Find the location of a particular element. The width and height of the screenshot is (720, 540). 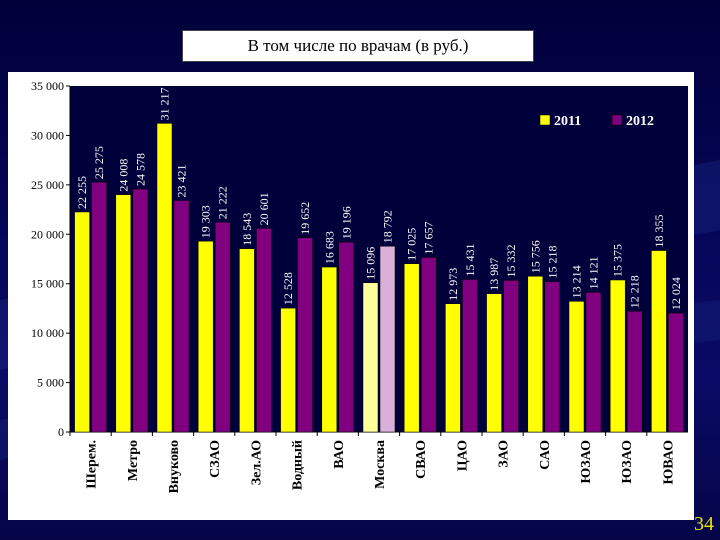

category-label: Шерем. is located at coordinates (92, 464).